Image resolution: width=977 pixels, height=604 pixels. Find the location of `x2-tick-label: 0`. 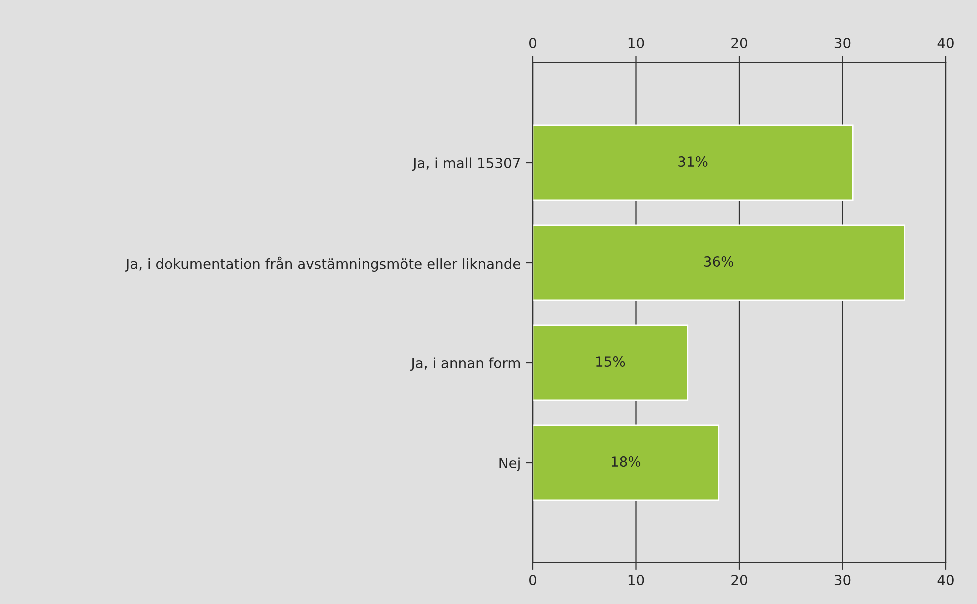

x2-tick-label: 0 is located at coordinates (532, 43).